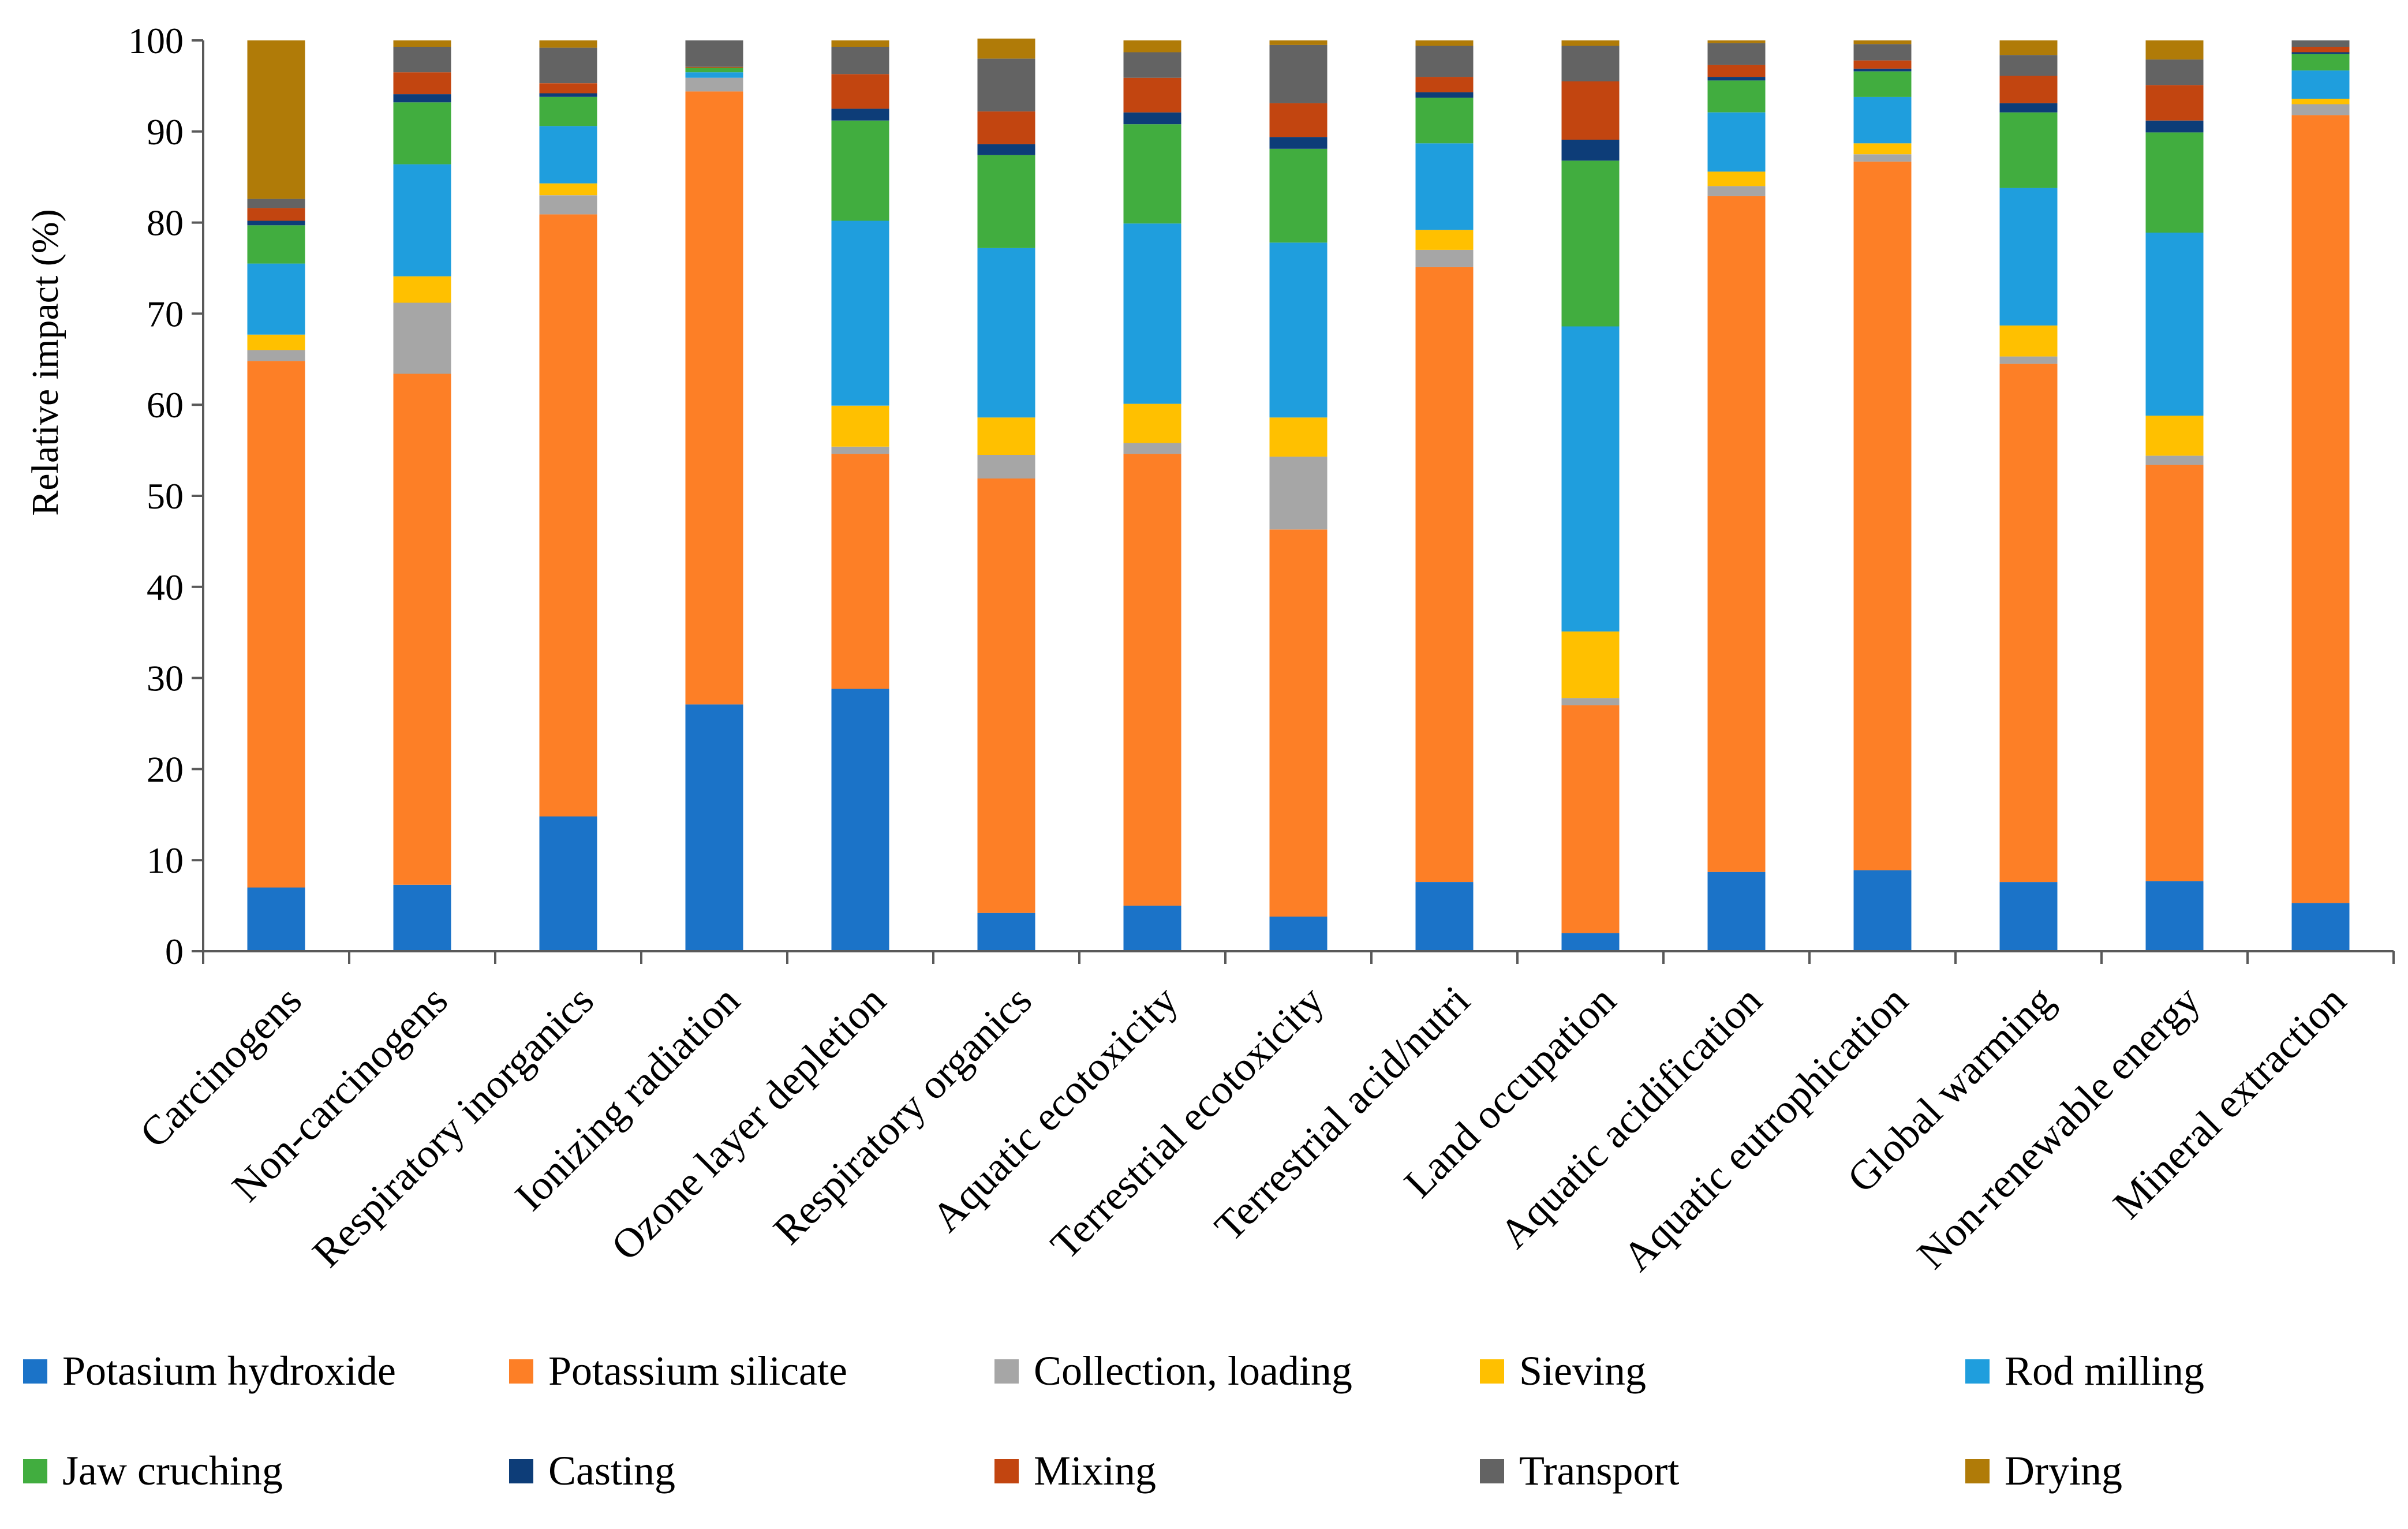  Describe the element at coordinates (166, 587) in the screenshot. I see `y-tick-label-40: 40` at that location.